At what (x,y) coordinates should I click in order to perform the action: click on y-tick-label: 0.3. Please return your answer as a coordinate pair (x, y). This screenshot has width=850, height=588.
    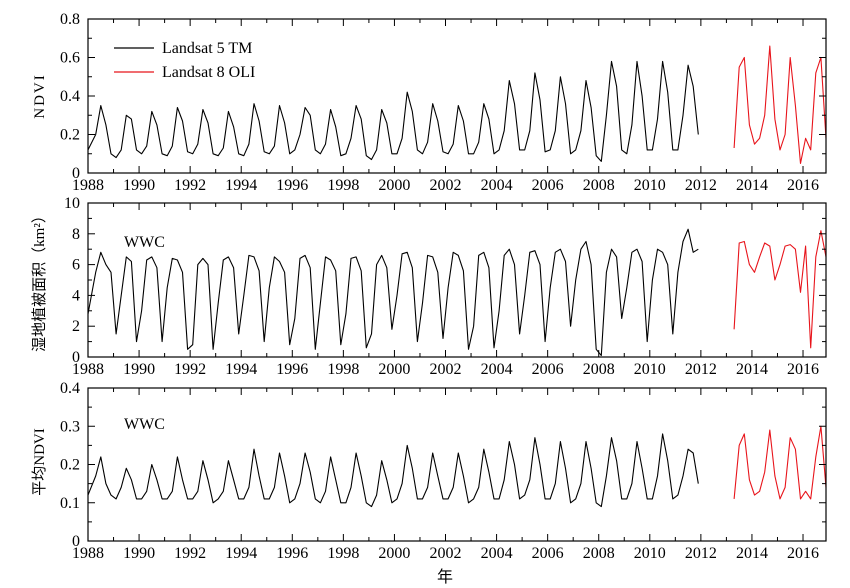
    Looking at the image, I should click on (70, 426).